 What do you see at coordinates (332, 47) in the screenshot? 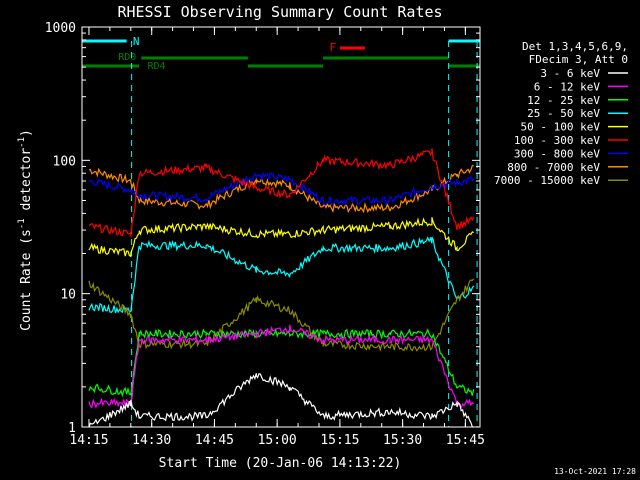
I see `flare-flag-label: F` at bounding box center [332, 47].